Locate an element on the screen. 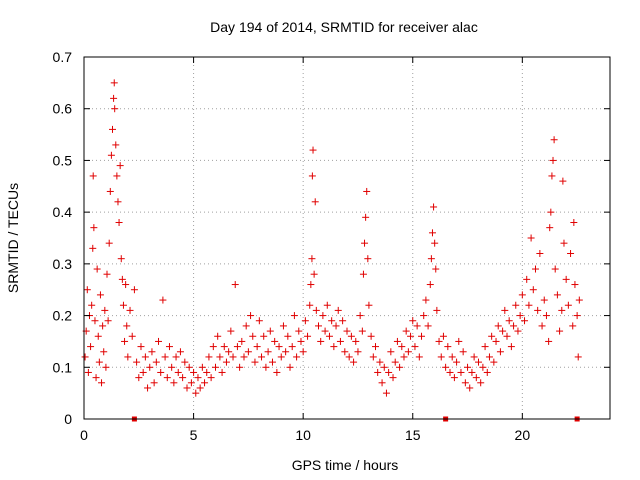  y-tick-label: 0.1 is located at coordinates (63, 367).